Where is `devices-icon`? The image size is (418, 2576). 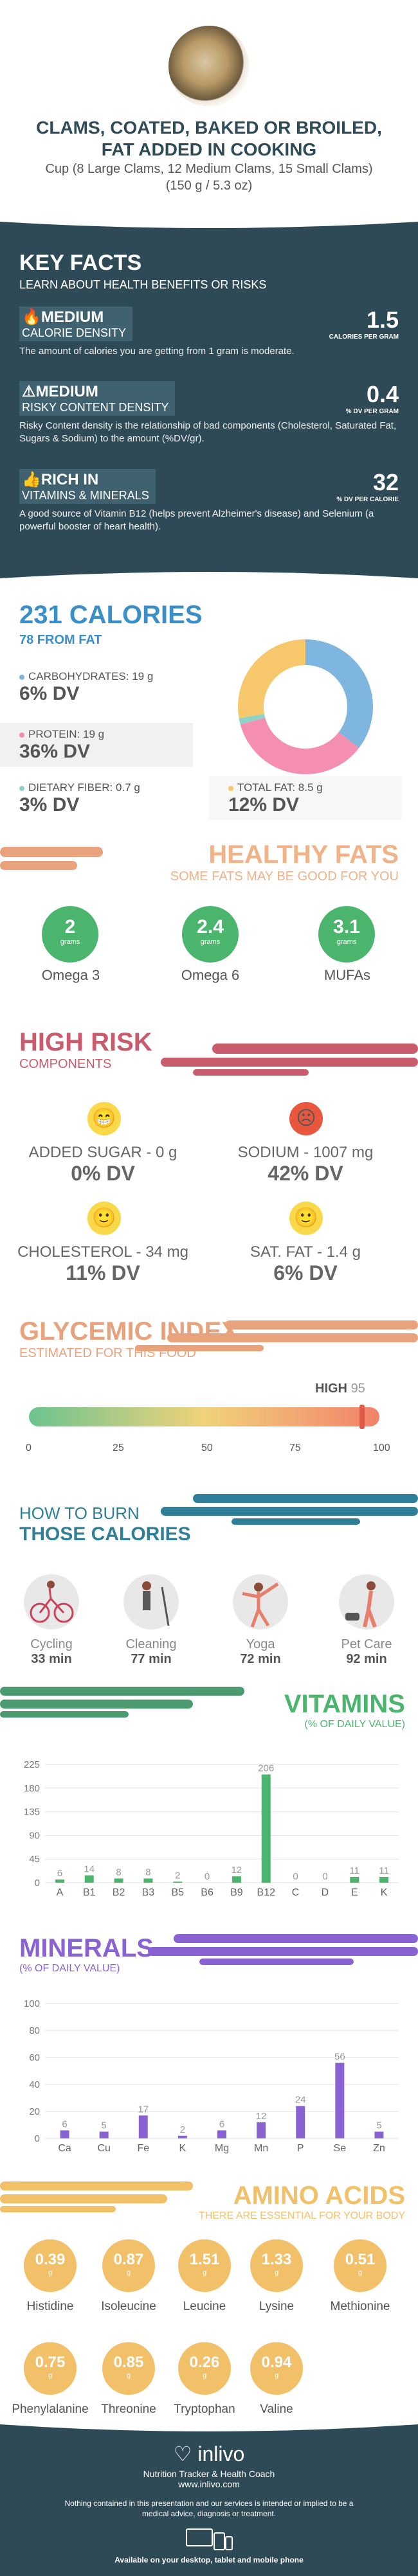 devices-icon is located at coordinates (209, 2541).